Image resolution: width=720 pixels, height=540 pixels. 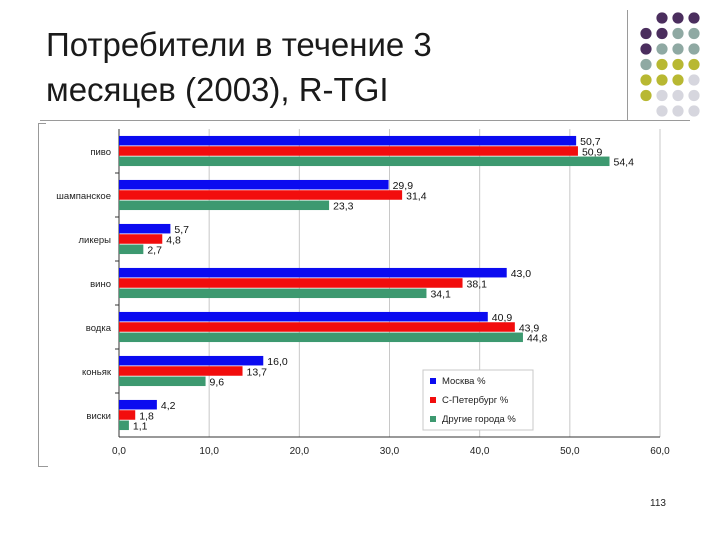 What do you see at coordinates (660, 451) in the screenshot?
I see `x-tick-label: 60,0` at bounding box center [660, 451].